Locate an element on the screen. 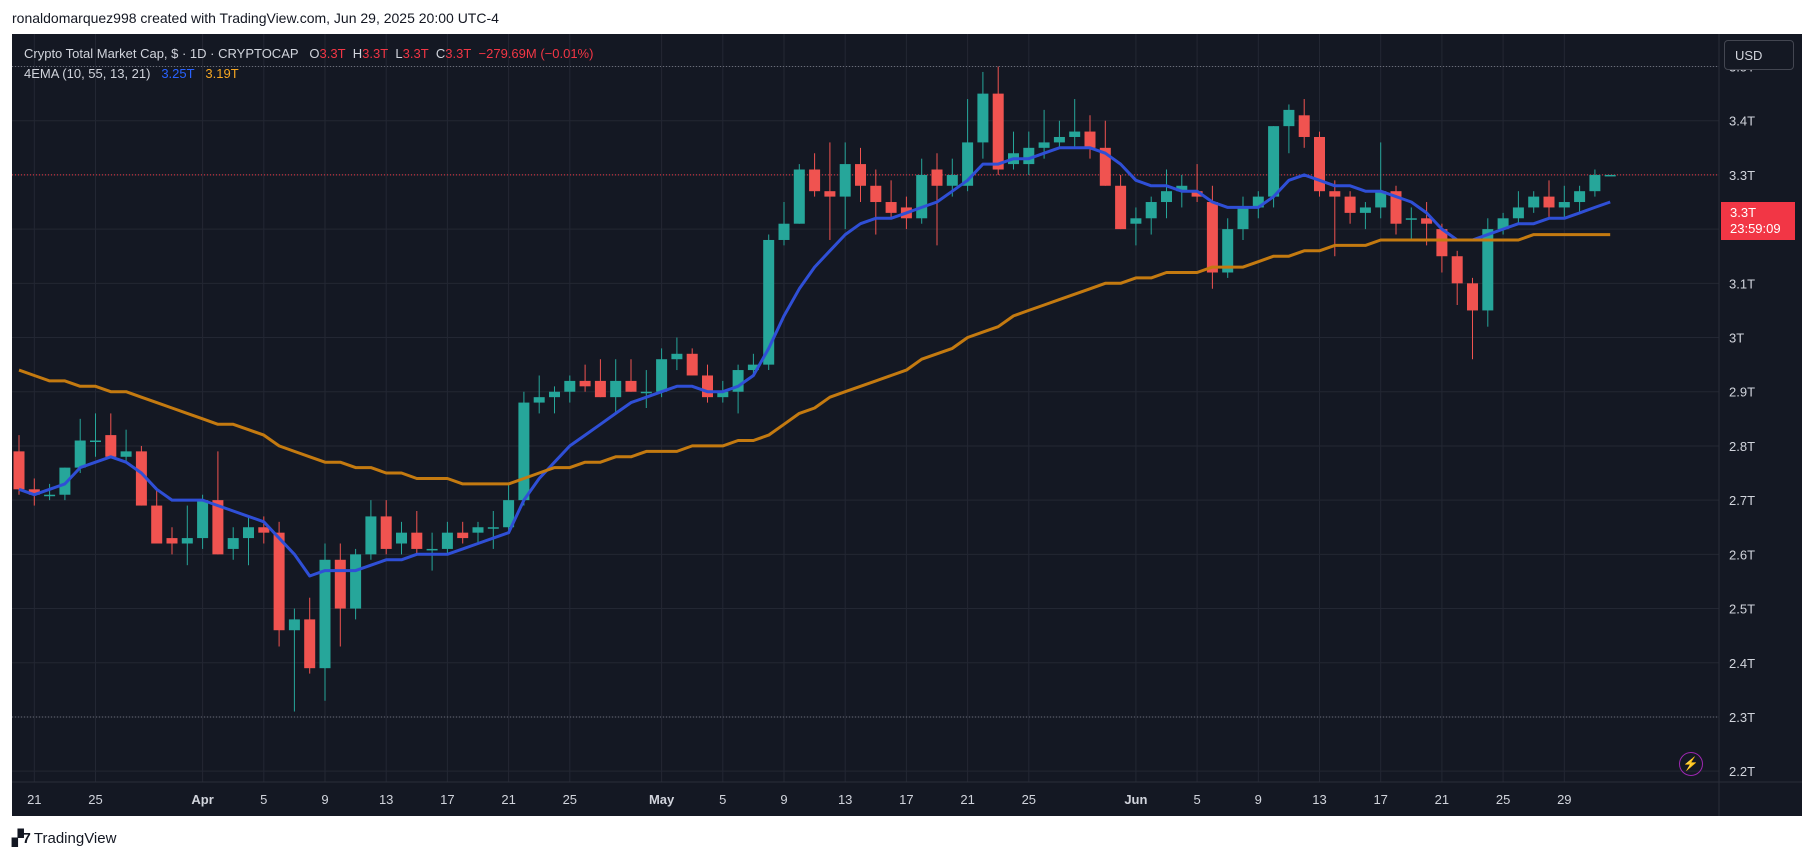  y-tick-label: 3.3T is located at coordinates (1742, 175).